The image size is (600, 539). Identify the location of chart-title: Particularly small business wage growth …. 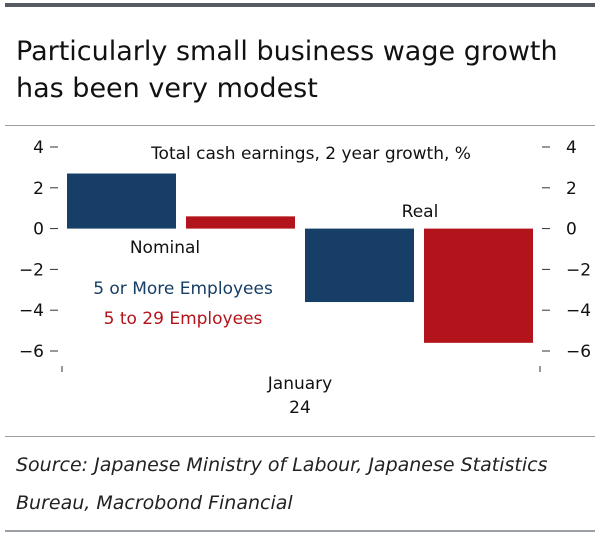
(287, 70).